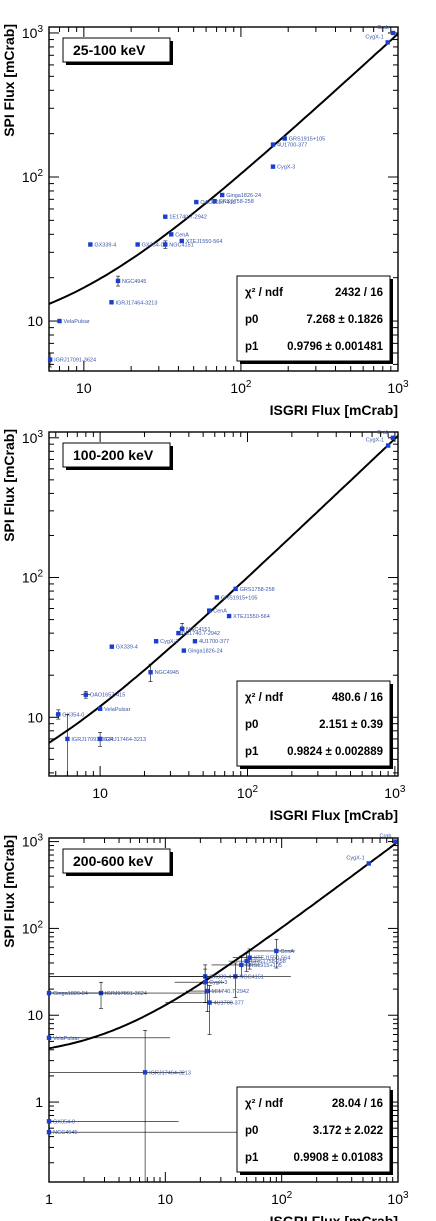  I want to click on point-label: IGRJ17464-3213, so click(170, 1073).